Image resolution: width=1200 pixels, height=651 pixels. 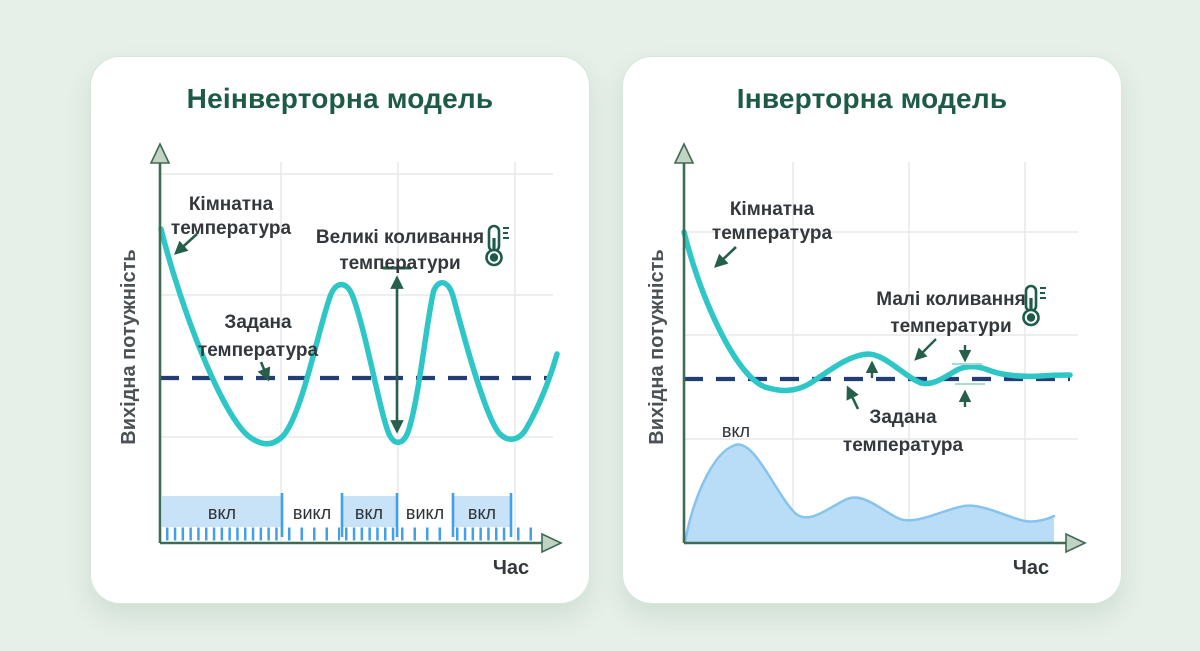 I want to click on compressor-strip: вкл викл вкл викл вкл, so click(x=349, y=517).